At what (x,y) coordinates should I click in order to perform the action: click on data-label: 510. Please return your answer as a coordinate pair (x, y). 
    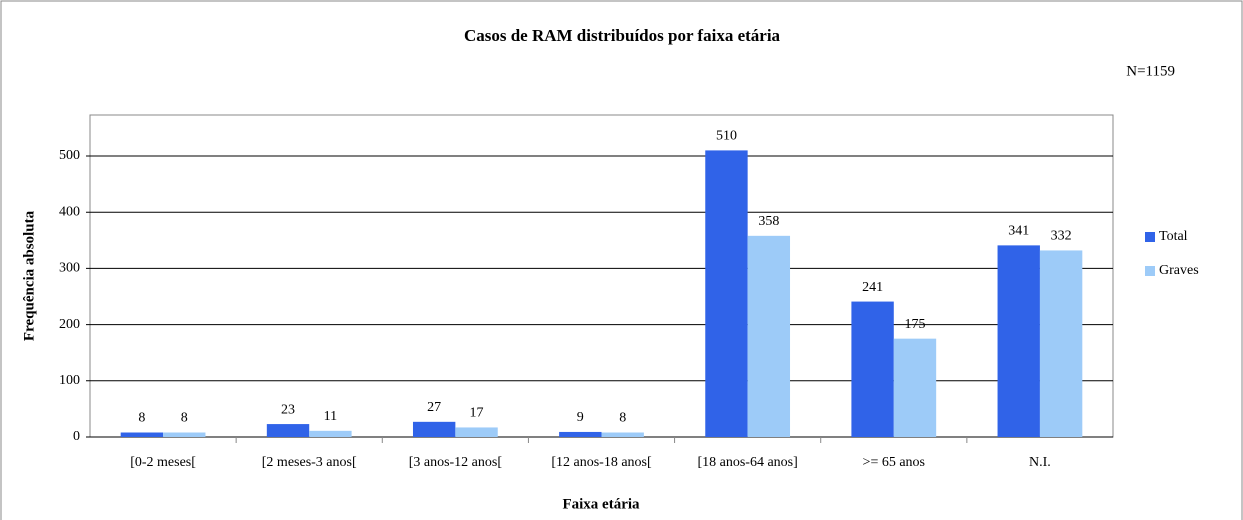
    Looking at the image, I should click on (726, 136).